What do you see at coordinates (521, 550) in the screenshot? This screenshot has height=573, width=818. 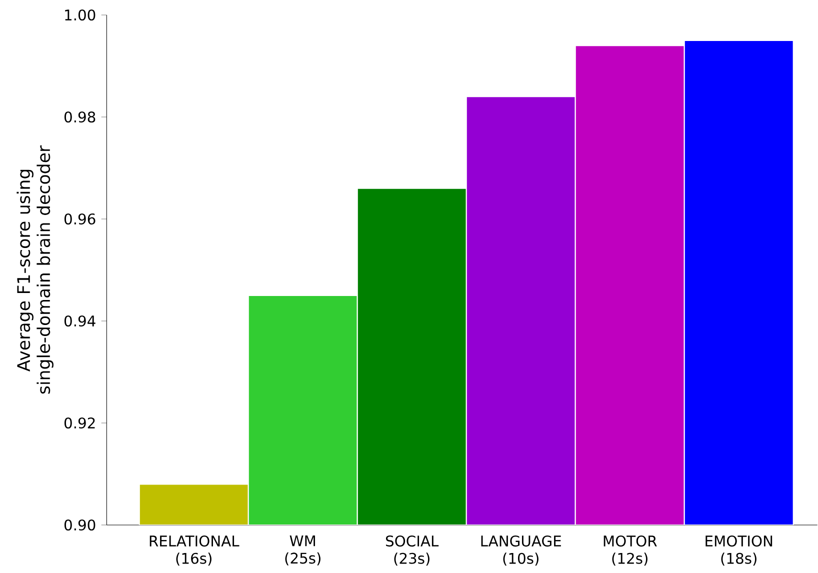 I see `x-tick-label: LANGUAGE (10s)` at bounding box center [521, 550].